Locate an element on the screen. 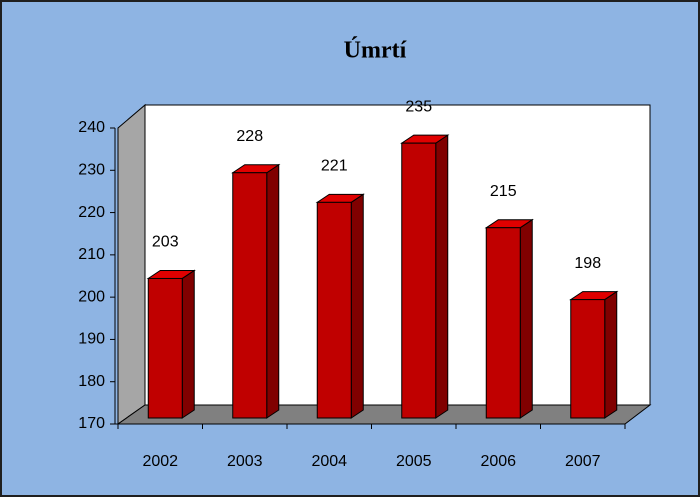 Image resolution: width=700 pixels, height=497 pixels. y-tick-label: 210 is located at coordinates (91, 254).